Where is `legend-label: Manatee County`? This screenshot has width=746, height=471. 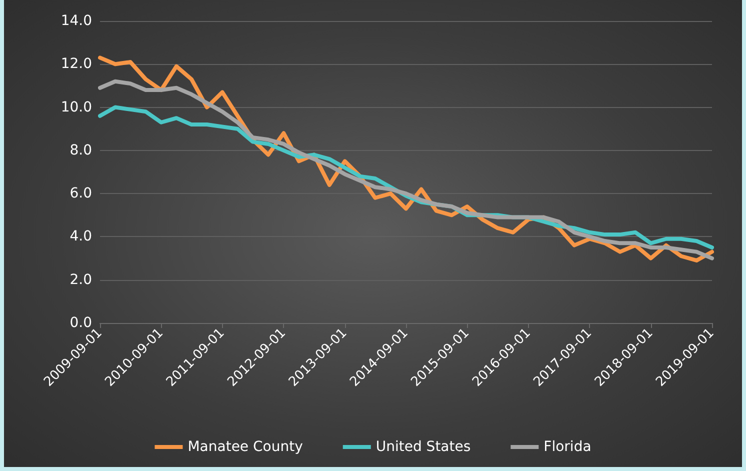 legend-label: Manatee County is located at coordinates (245, 447).